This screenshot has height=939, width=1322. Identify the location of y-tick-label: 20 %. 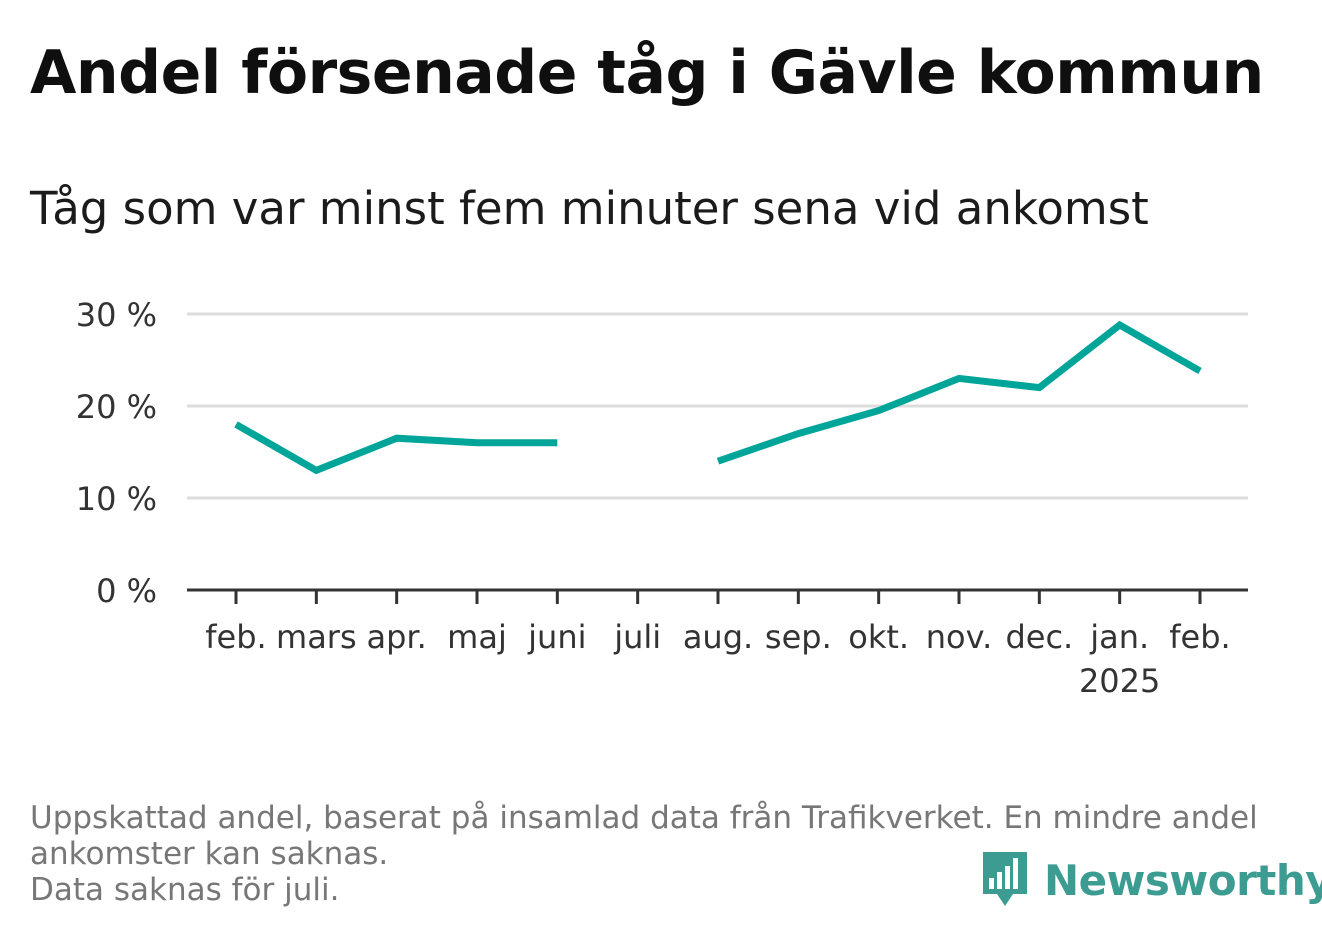
(116, 407).